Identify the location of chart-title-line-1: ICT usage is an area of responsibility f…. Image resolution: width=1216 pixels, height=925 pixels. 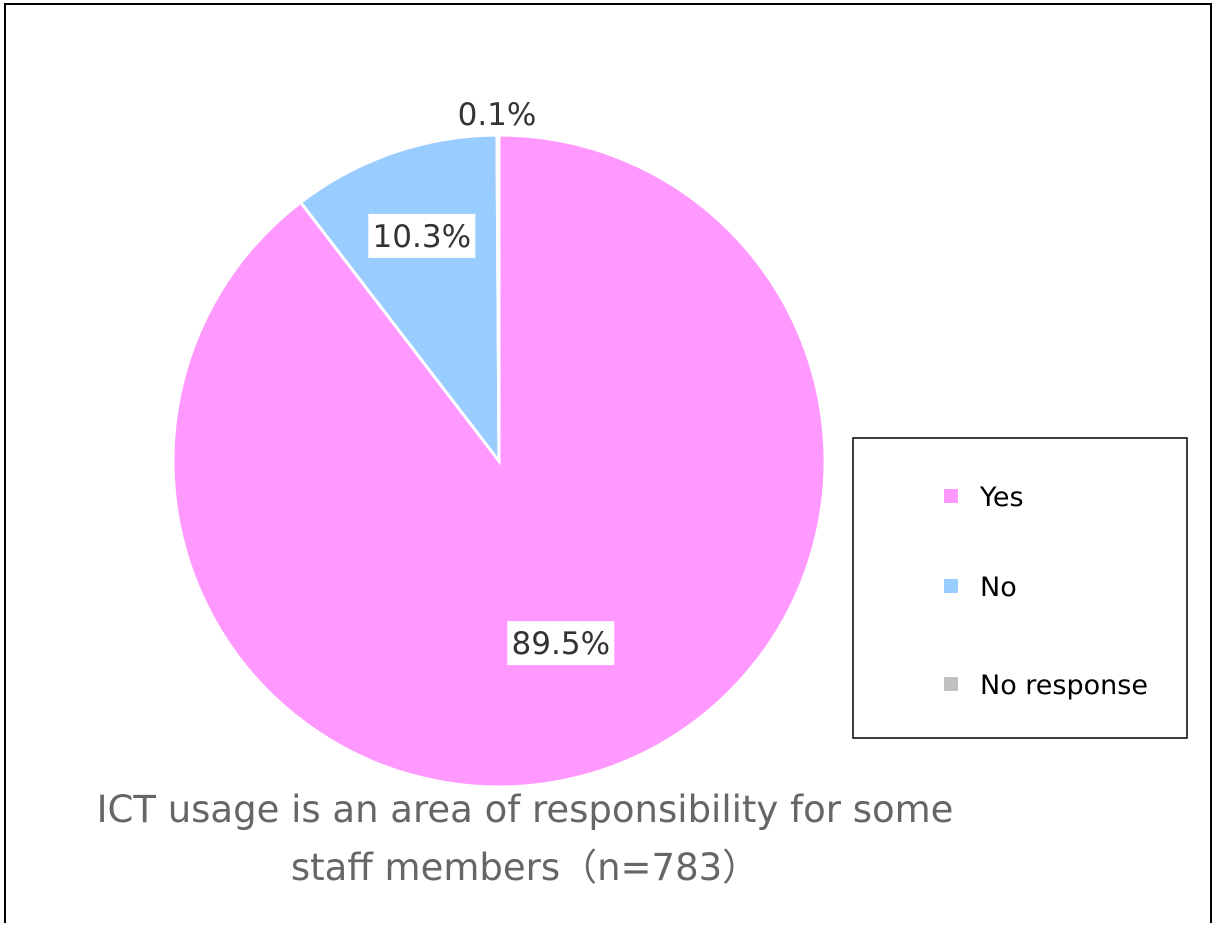
(525, 809).